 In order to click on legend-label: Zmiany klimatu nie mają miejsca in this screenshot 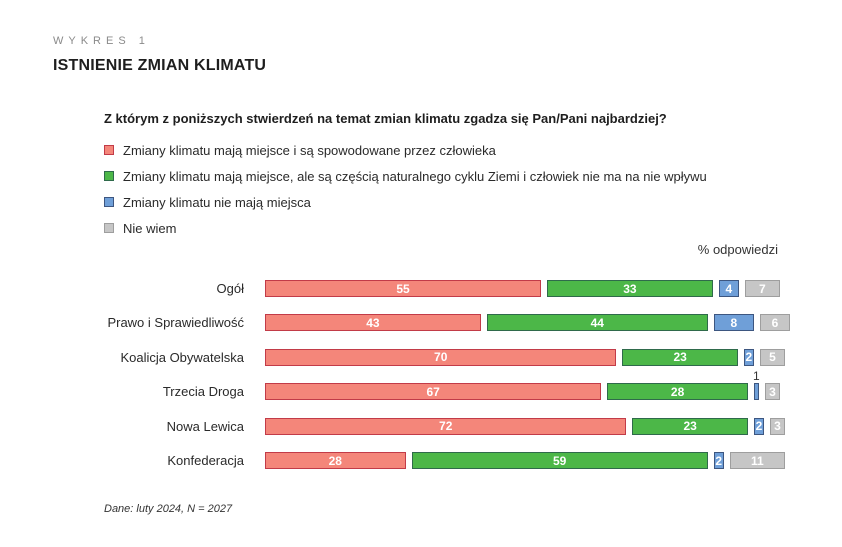, I will do `click(217, 202)`.